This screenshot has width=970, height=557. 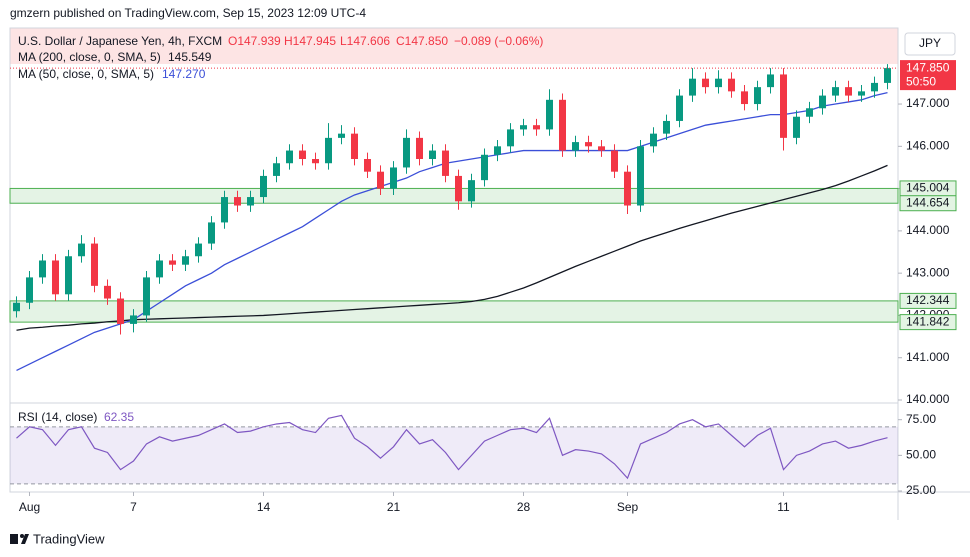 I want to click on open-value: O147.939, so click(x=254, y=41).